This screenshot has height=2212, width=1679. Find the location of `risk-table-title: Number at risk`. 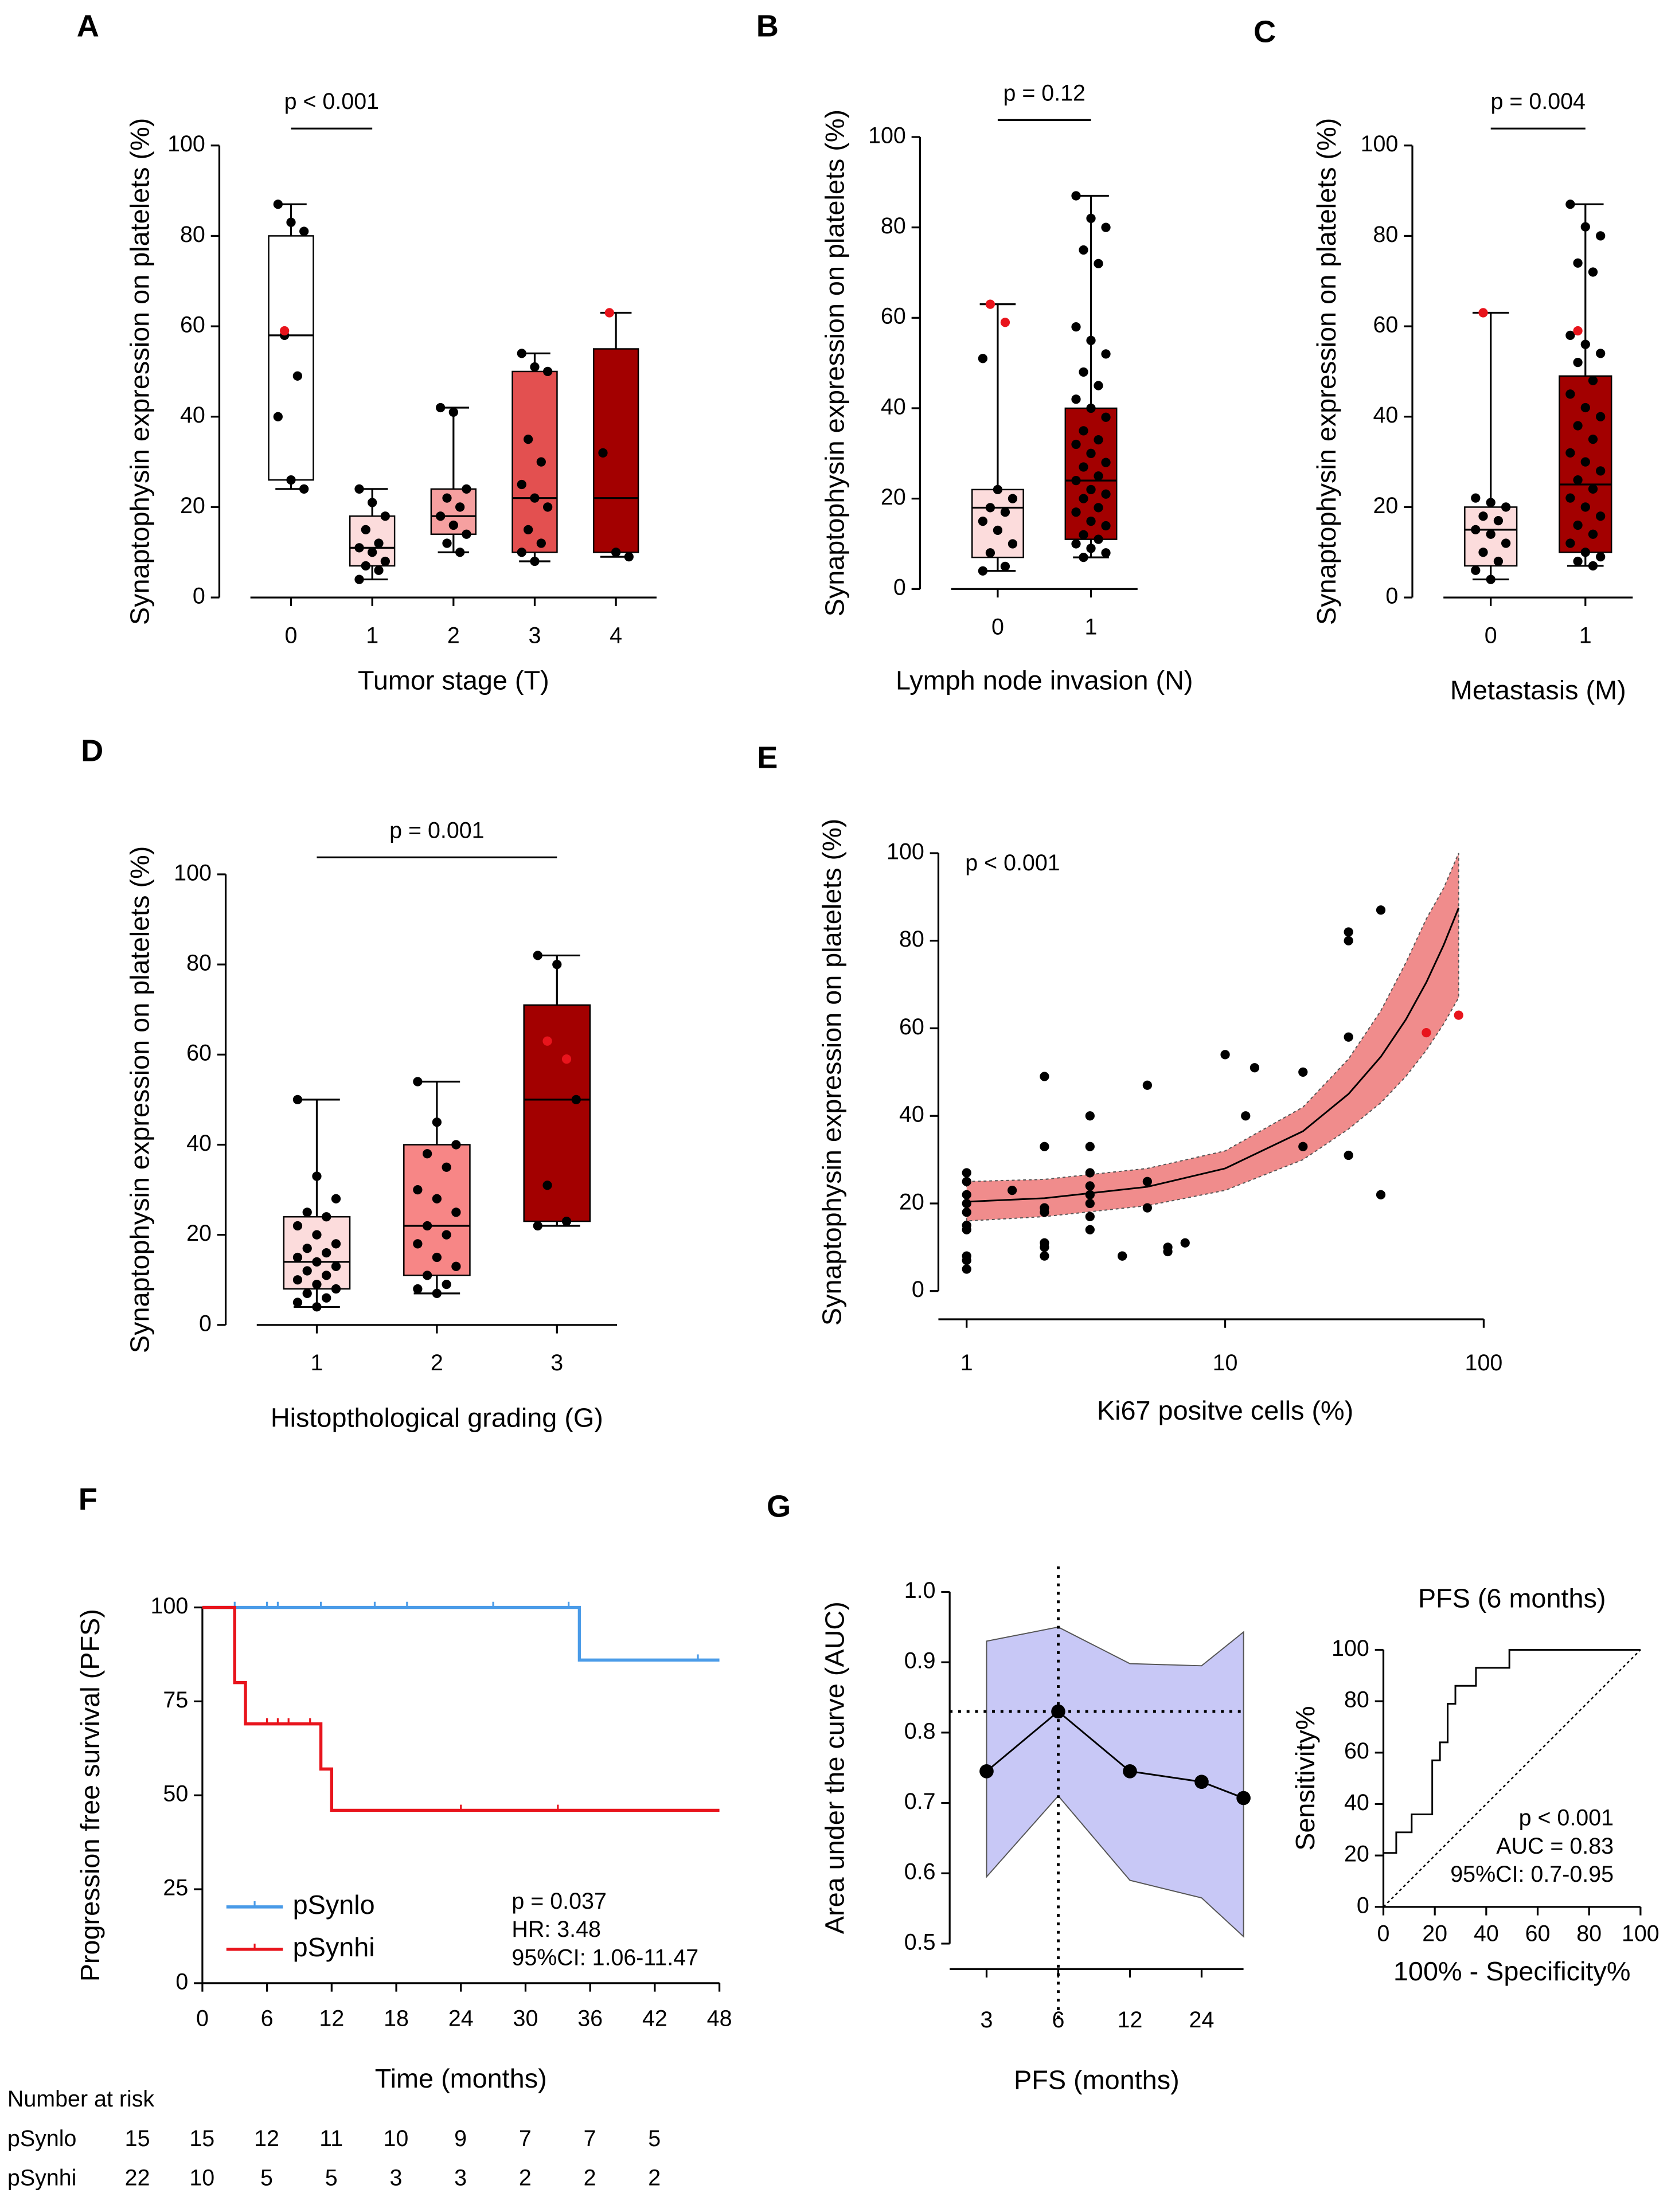

risk-table-title: Number at risk is located at coordinates (80, 2099).